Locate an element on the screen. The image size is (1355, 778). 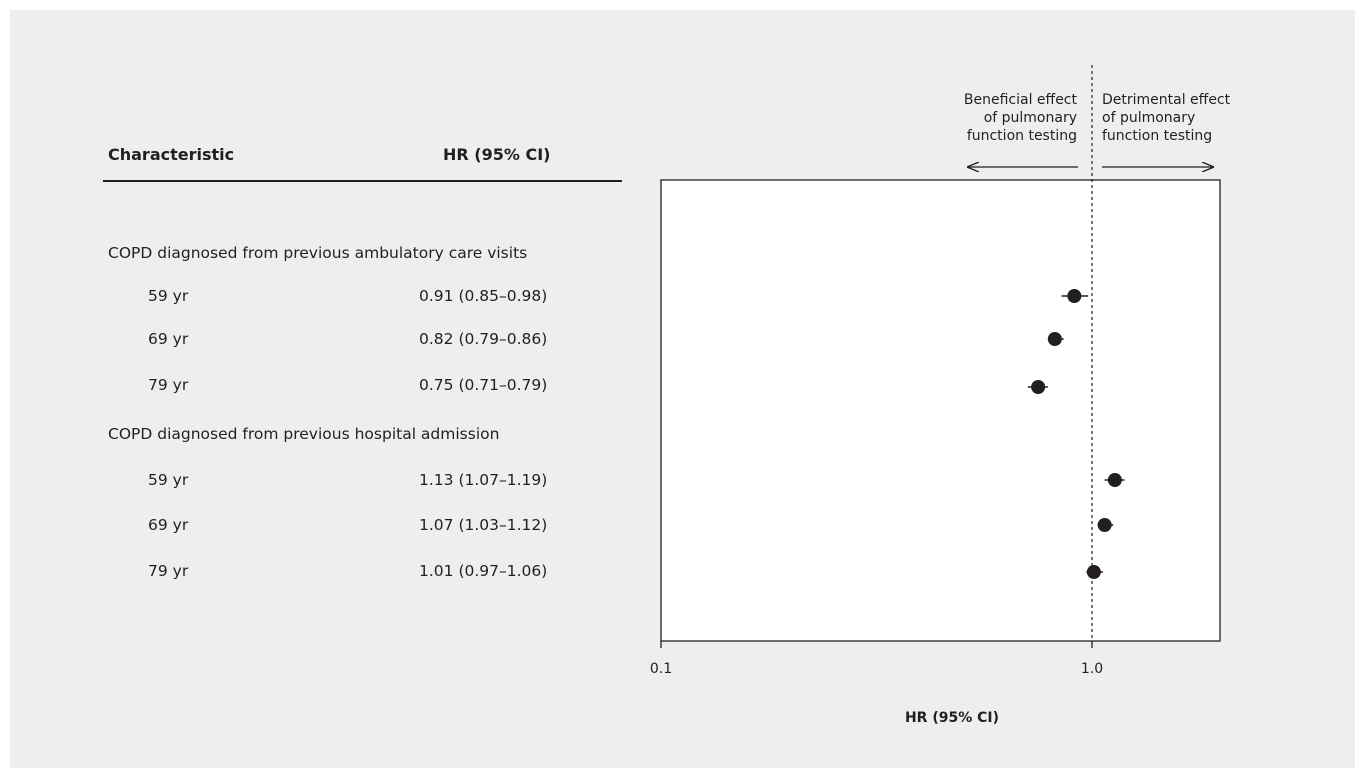
row-hr: 0.82 (0.79–0.86) is located at coordinates (483, 339).